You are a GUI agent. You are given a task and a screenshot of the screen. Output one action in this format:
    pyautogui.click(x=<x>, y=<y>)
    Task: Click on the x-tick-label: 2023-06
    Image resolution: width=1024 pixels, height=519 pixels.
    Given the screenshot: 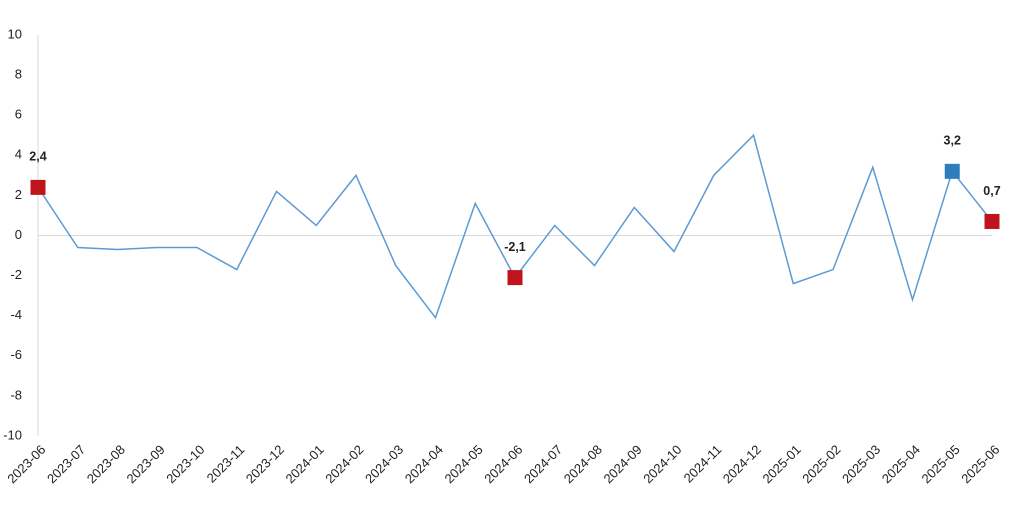 What is the action you would take?
    pyautogui.click(x=26, y=464)
    